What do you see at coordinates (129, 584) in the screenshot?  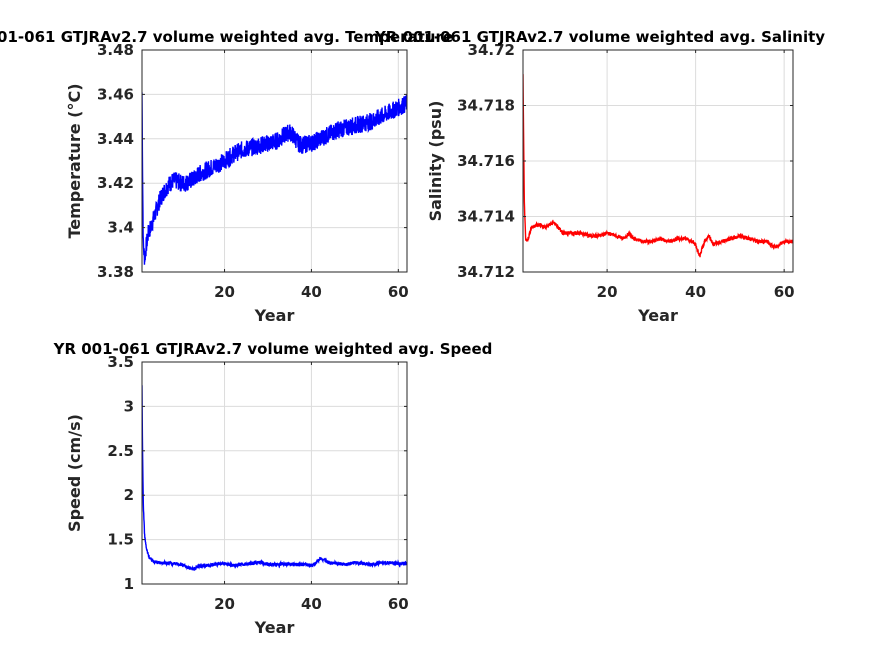 I see `y-tick-label: 1` at bounding box center [129, 584].